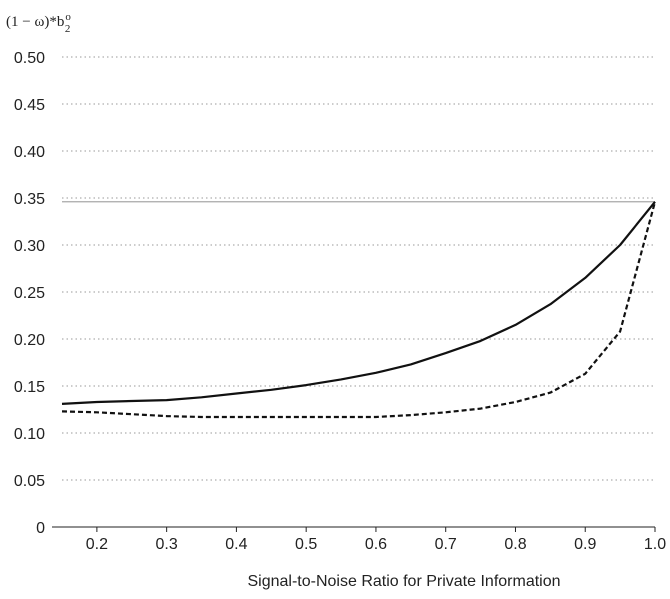 Image resolution: width=670 pixels, height=599 pixels. I want to click on y-tick-label: 0.15, so click(29, 387).